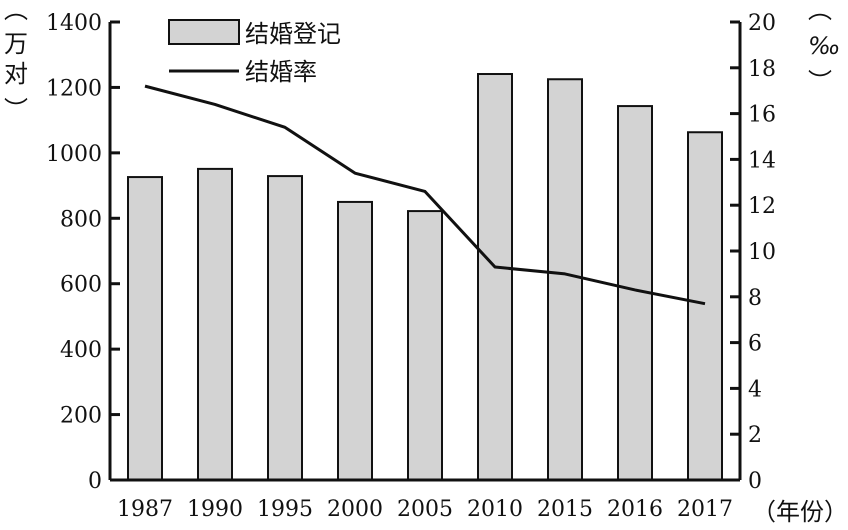 This screenshot has height=530, width=848. I want to click on bar-1995, so click(285, 328).